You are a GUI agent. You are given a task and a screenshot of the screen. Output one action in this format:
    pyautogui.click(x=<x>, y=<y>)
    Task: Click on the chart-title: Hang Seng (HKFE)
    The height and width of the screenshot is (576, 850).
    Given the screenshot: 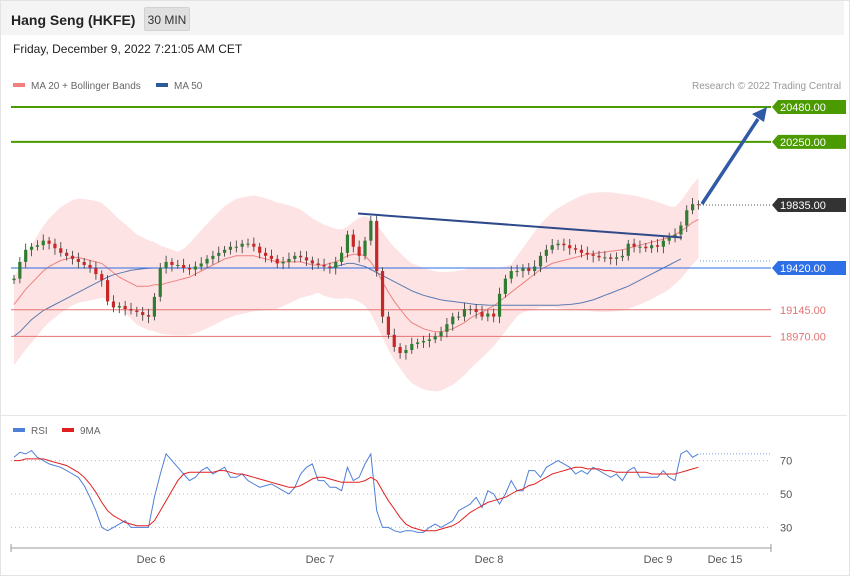 What is the action you would take?
    pyautogui.click(x=73, y=20)
    